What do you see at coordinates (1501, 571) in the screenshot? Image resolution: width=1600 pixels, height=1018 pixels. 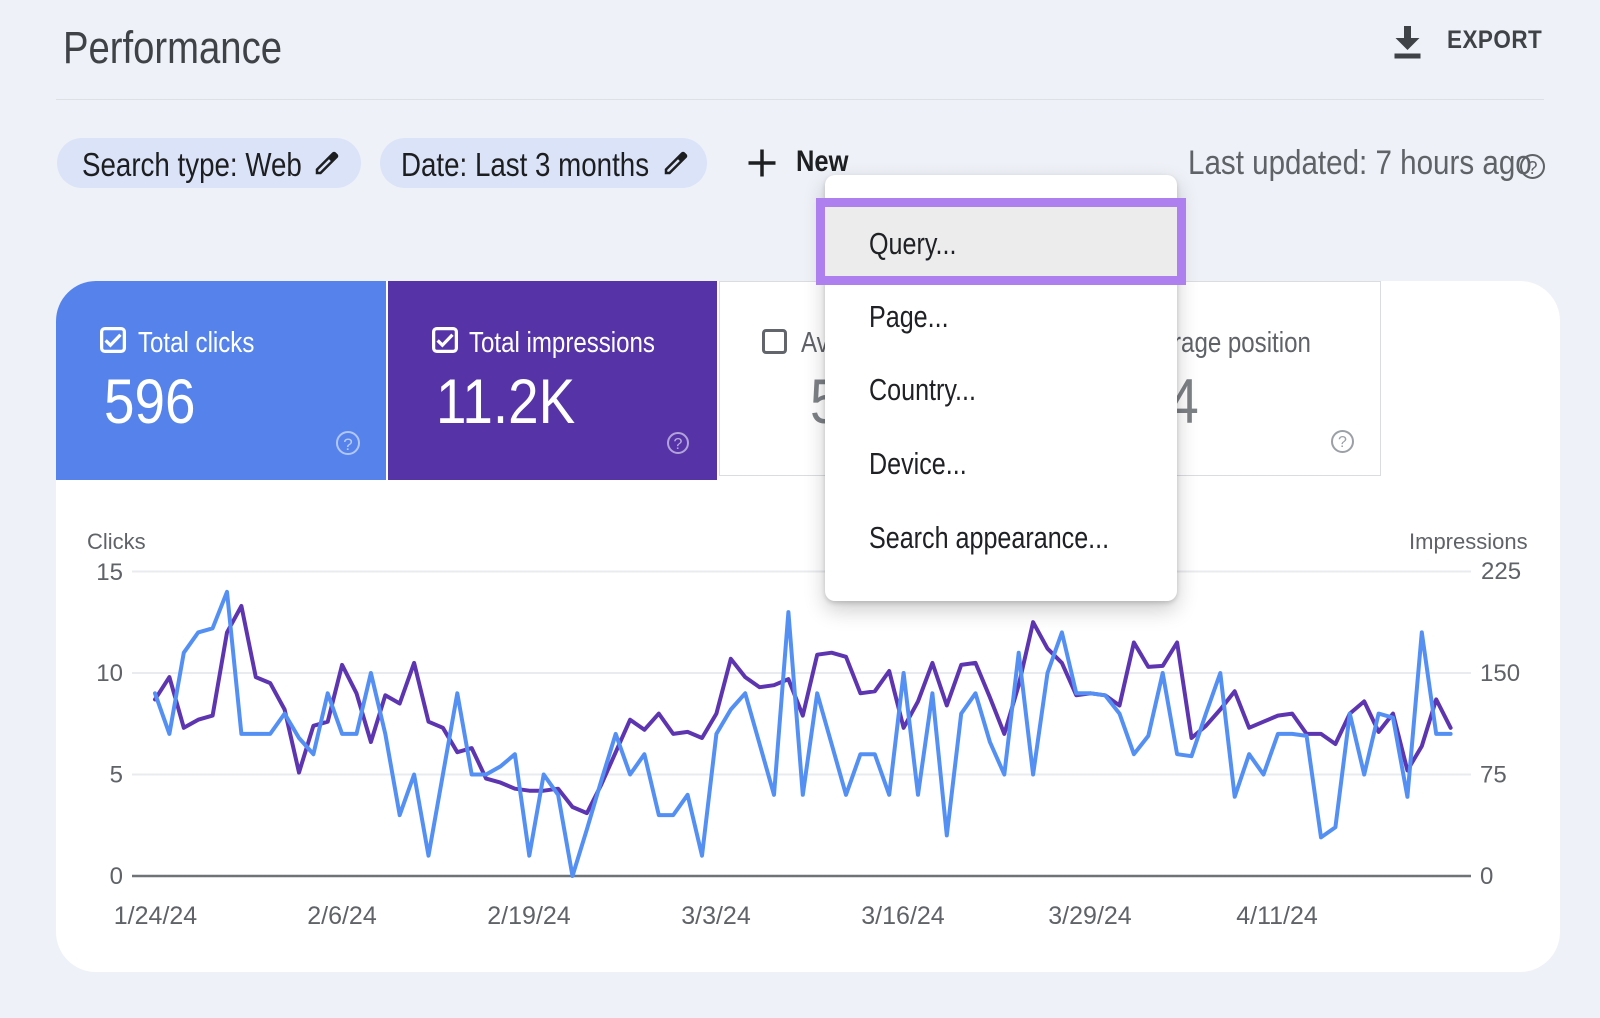 I see `svg-text: 225` at bounding box center [1501, 571].